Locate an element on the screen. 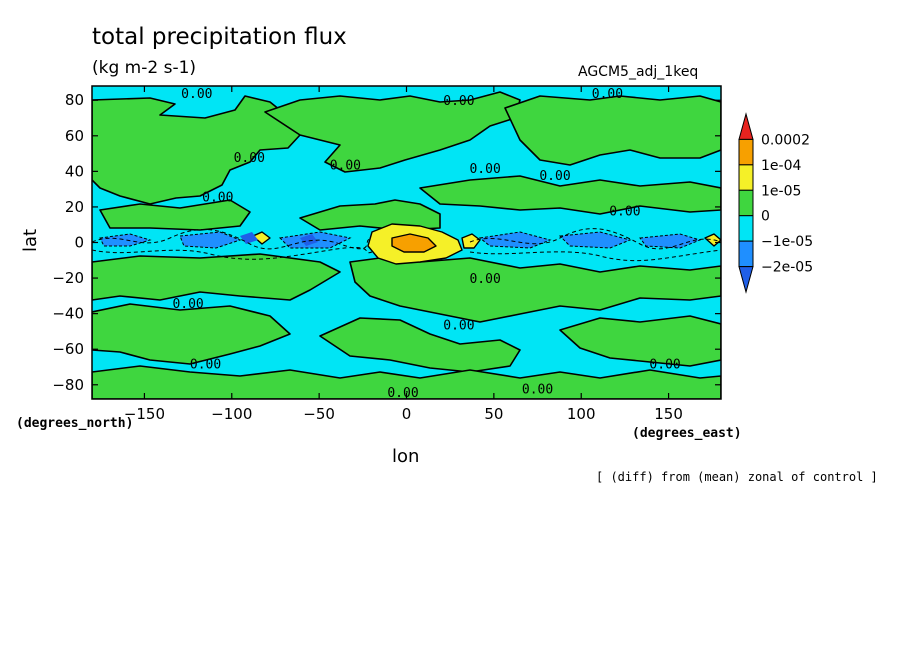 The image size is (904, 654). y-tick-label: −80 is located at coordinates (68, 385).